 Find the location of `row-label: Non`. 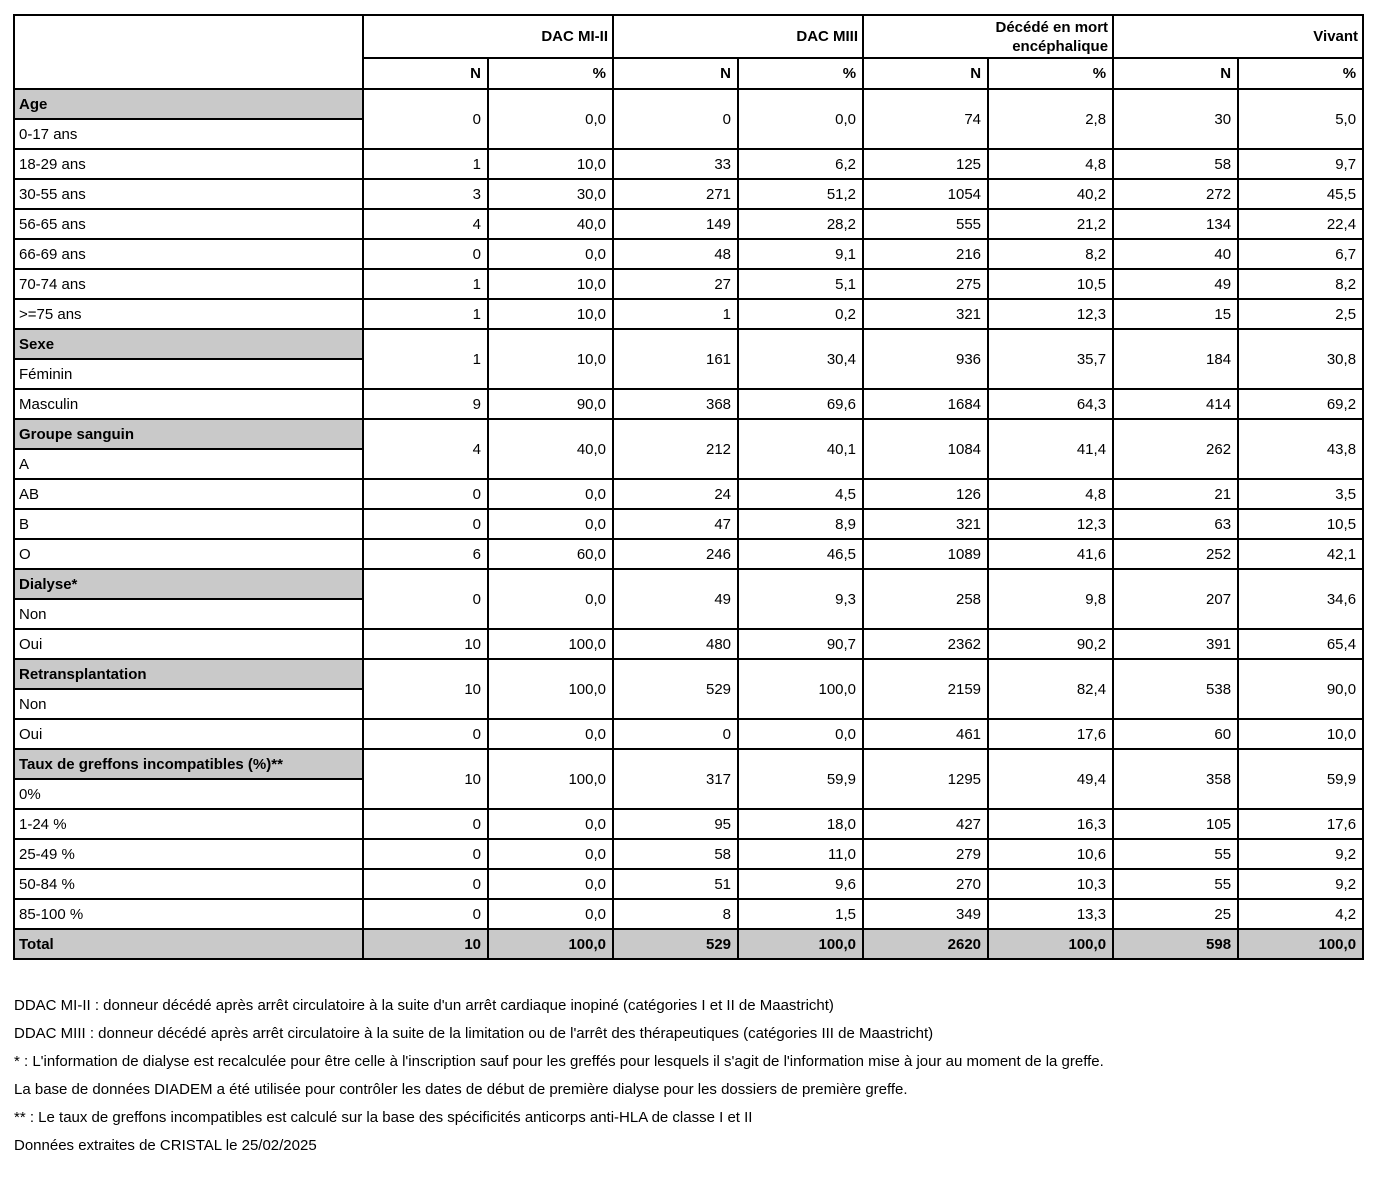

row-label: Non is located at coordinates (188, 704).